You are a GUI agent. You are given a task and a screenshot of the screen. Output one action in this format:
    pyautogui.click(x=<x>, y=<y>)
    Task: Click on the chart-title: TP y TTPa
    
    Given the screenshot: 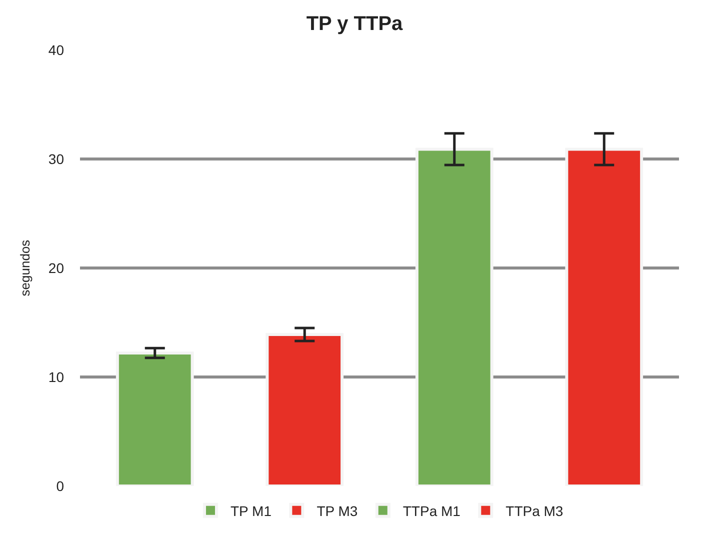 What is the action you would take?
    pyautogui.click(x=355, y=24)
    